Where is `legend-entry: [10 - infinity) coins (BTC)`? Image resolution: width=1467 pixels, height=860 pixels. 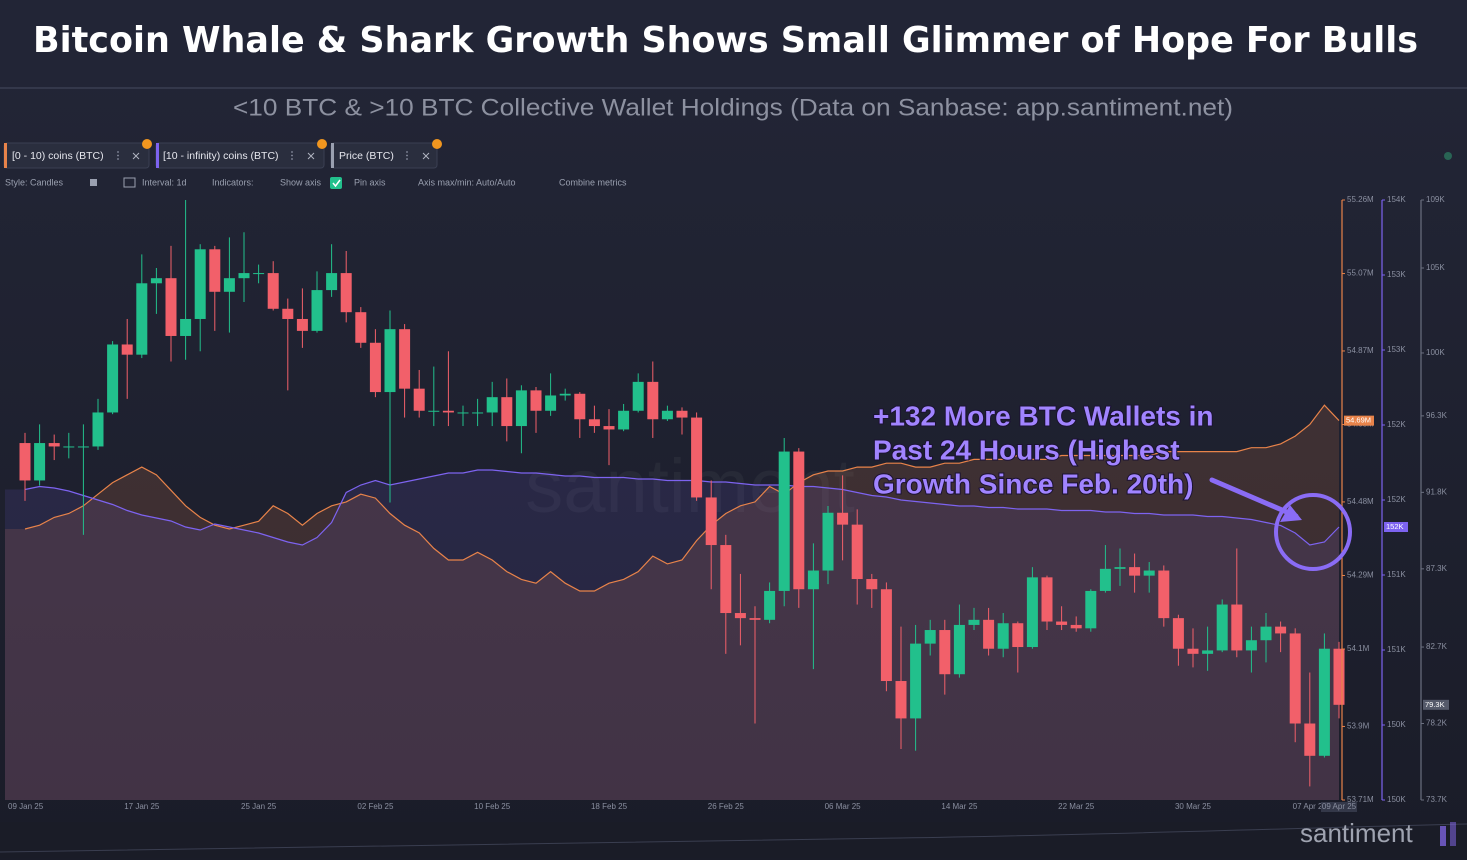 legend-entry: [10 - infinity) coins (BTC) is located at coordinates (221, 156).